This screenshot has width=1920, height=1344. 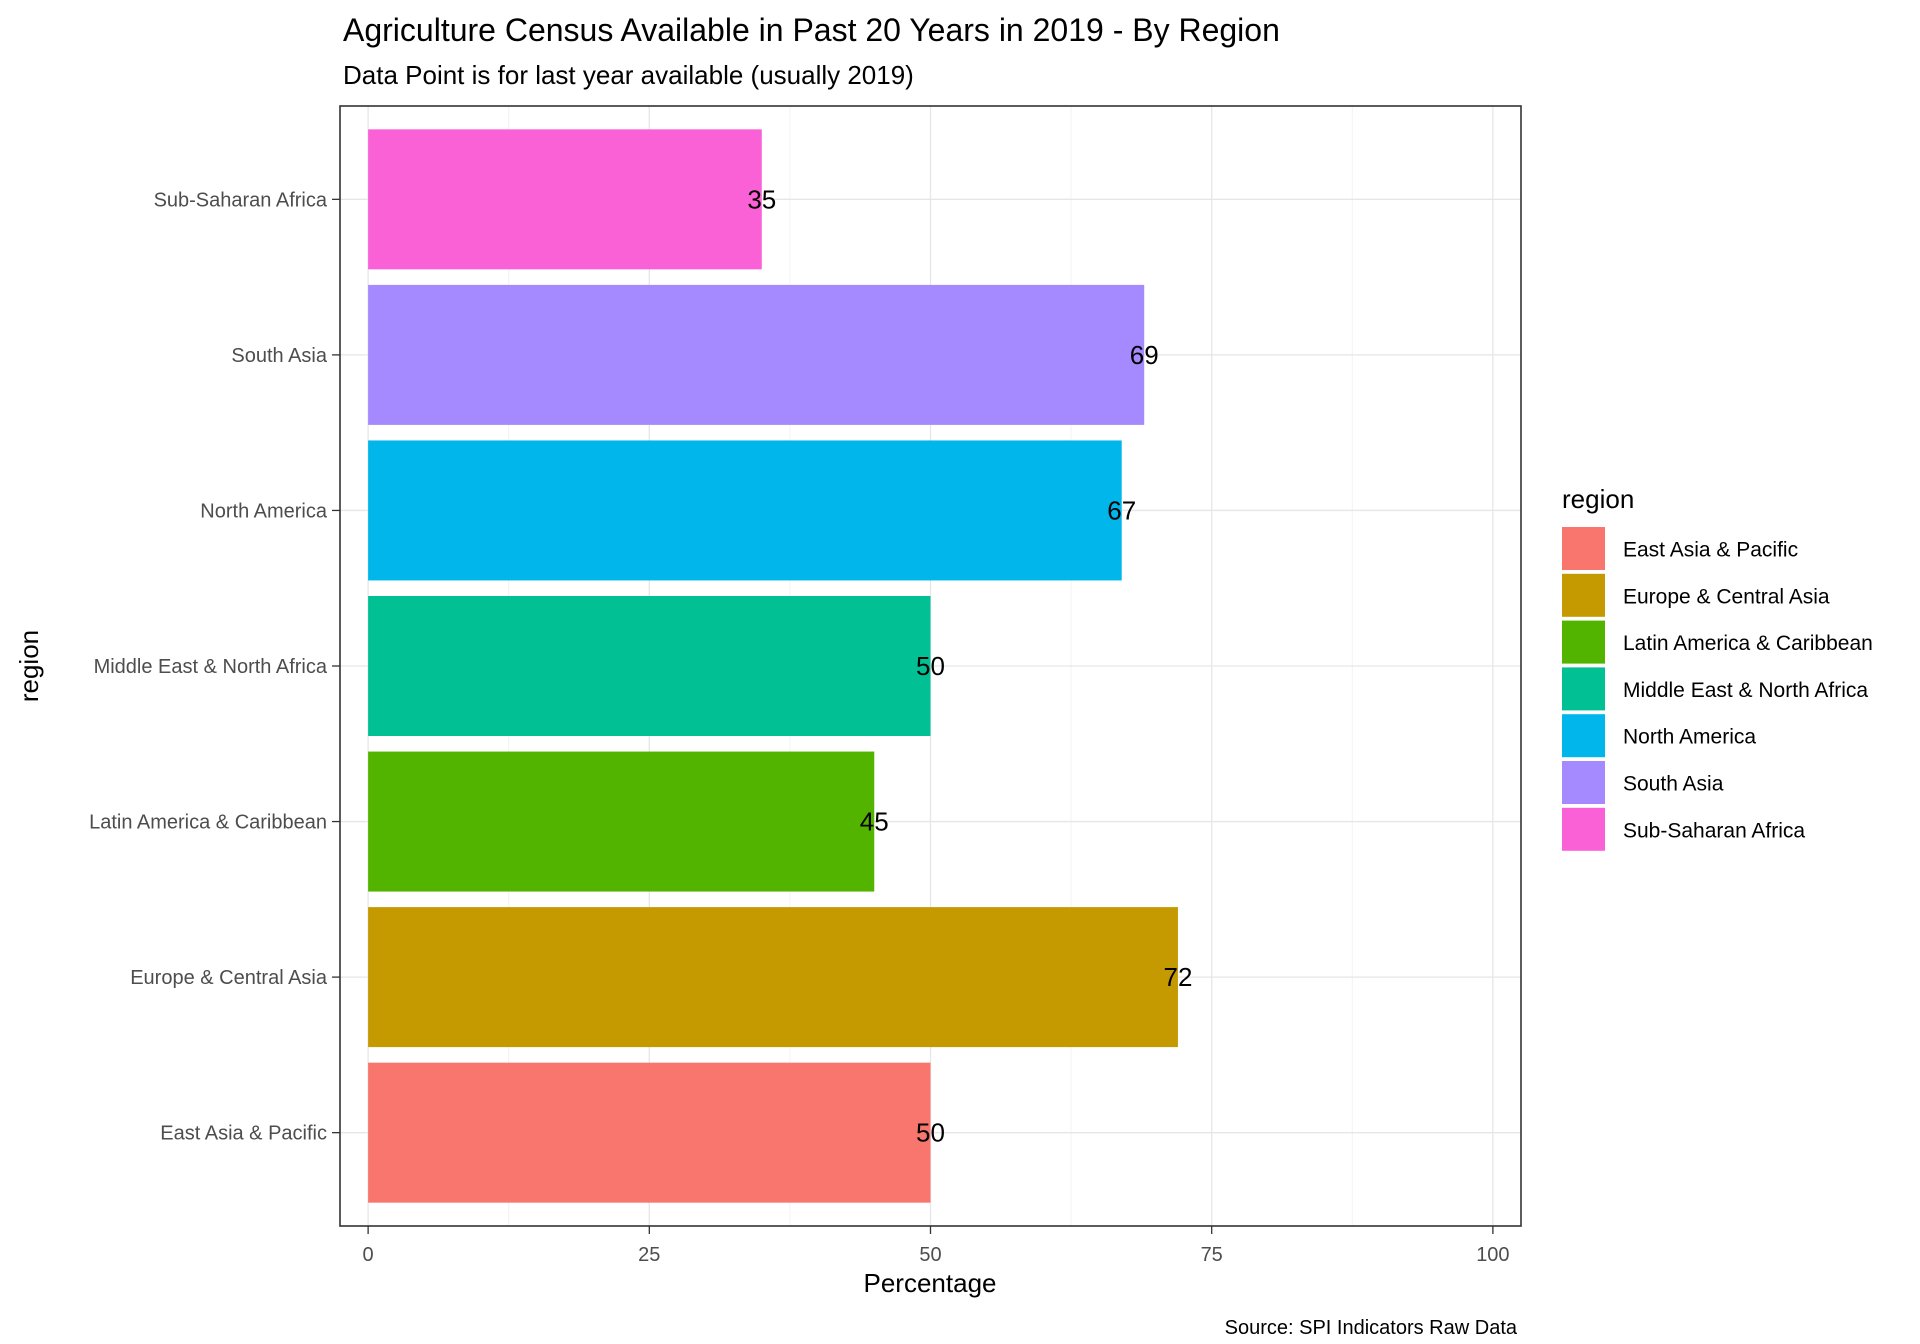 I want to click on y-tick-label: Middle East & North Africa, so click(x=211, y=667).